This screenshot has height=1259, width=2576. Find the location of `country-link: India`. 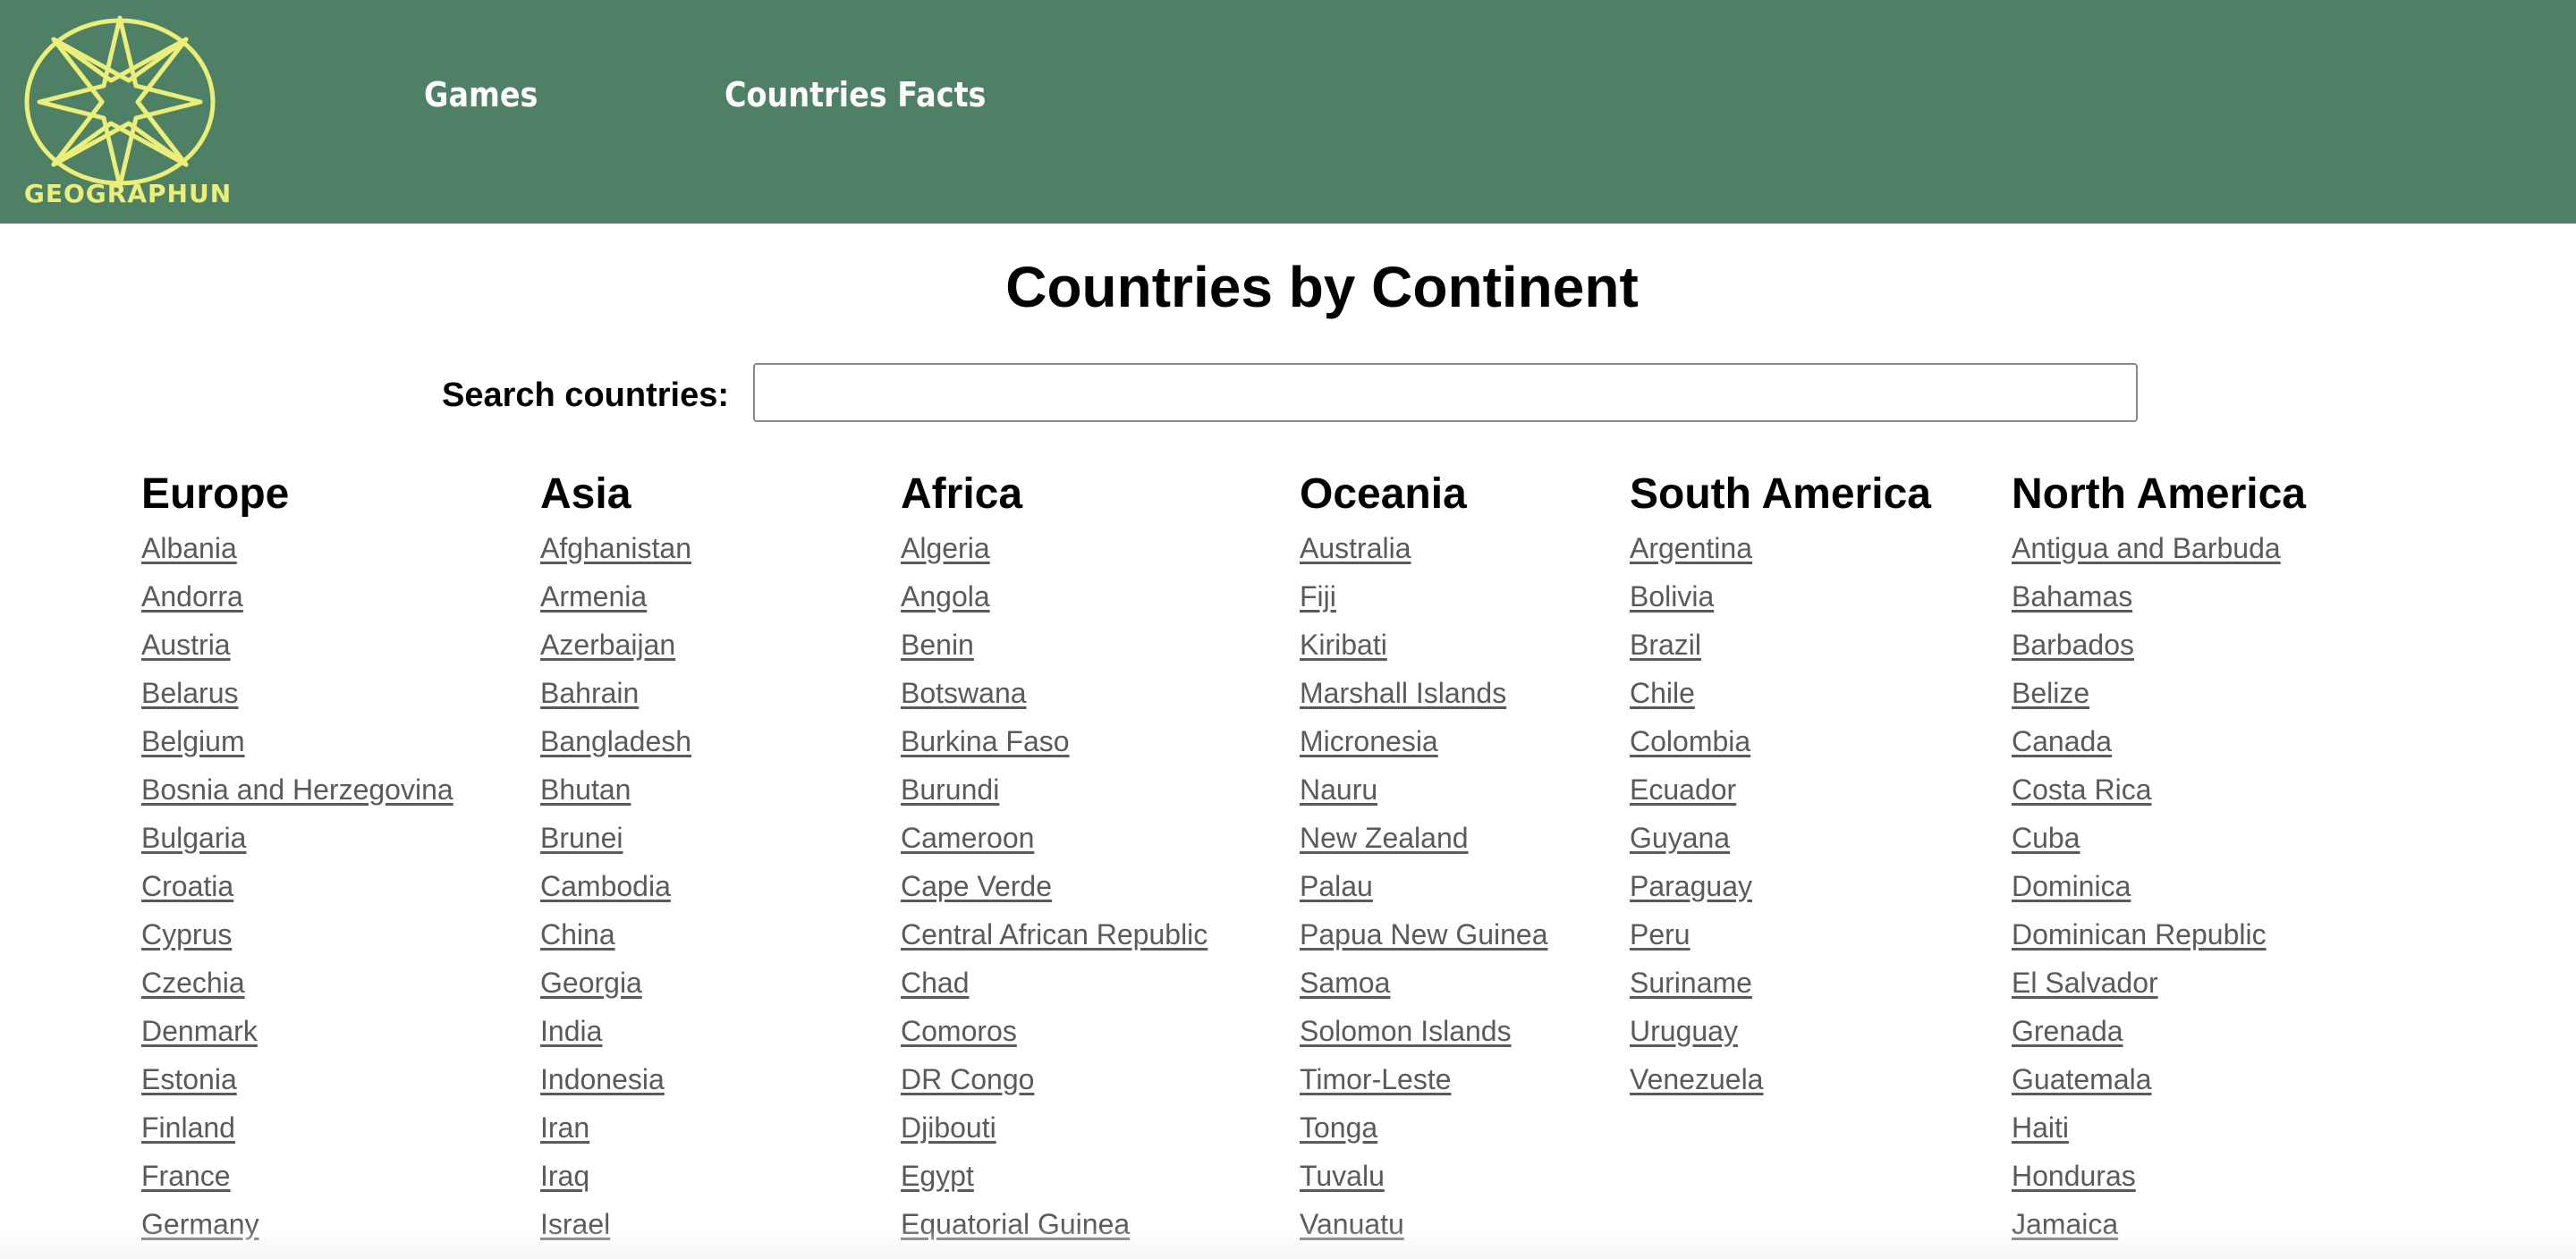

country-link: India is located at coordinates (571, 1031).